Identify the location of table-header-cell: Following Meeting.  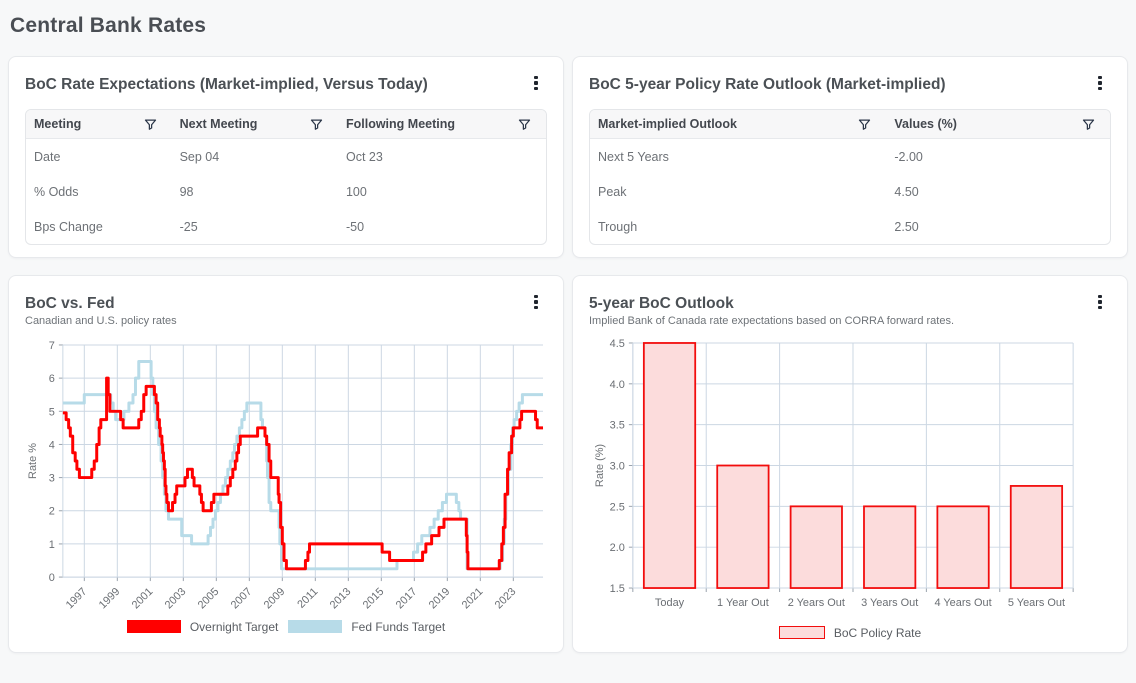
(442, 124).